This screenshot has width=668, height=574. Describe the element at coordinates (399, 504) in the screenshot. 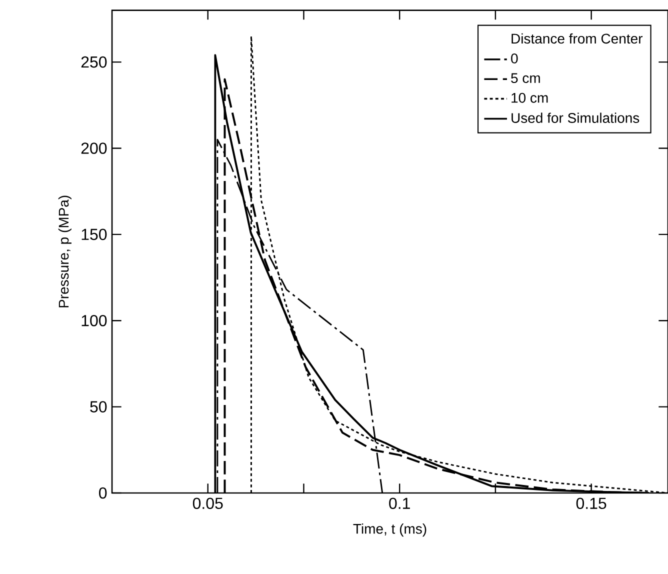

I see `x-tick-label: 0.1` at that location.